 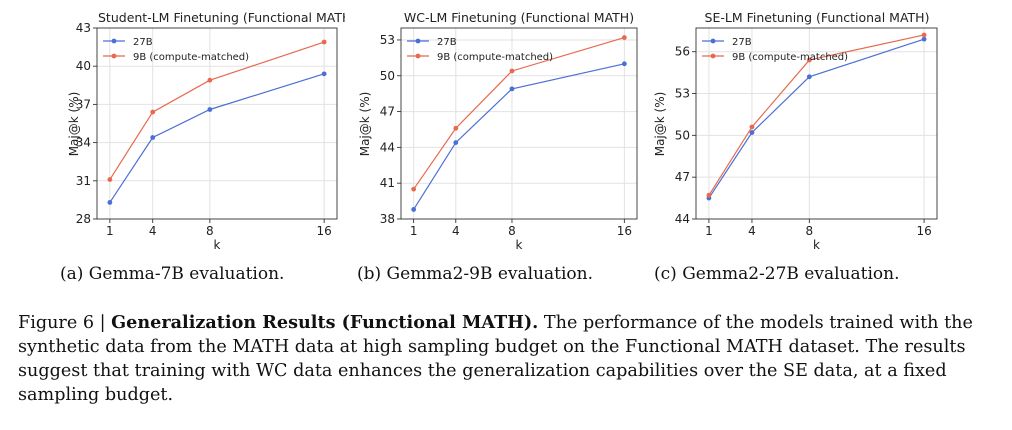 I want to click on y-tick-label: 40, so click(x=83, y=66).